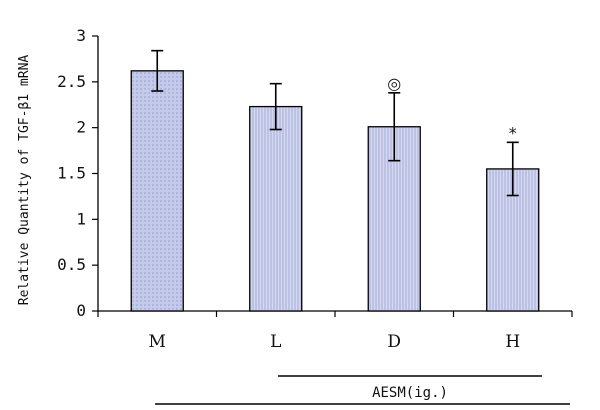  I want to click on bar-L, so click(276, 208).